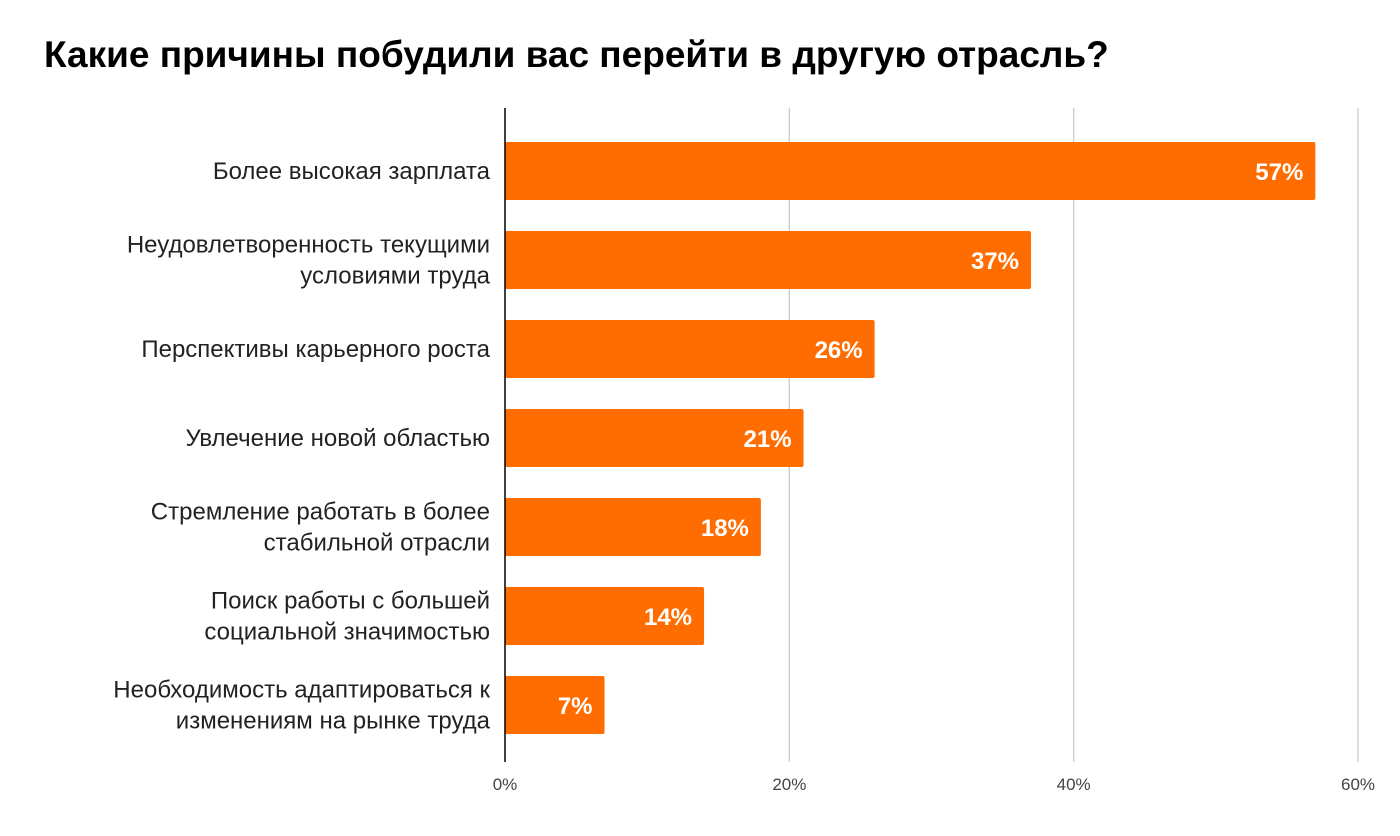 The height and width of the screenshot is (836, 1400). What do you see at coordinates (377, 543) in the screenshot?
I see `category-label: стабильной отрасли` at bounding box center [377, 543].